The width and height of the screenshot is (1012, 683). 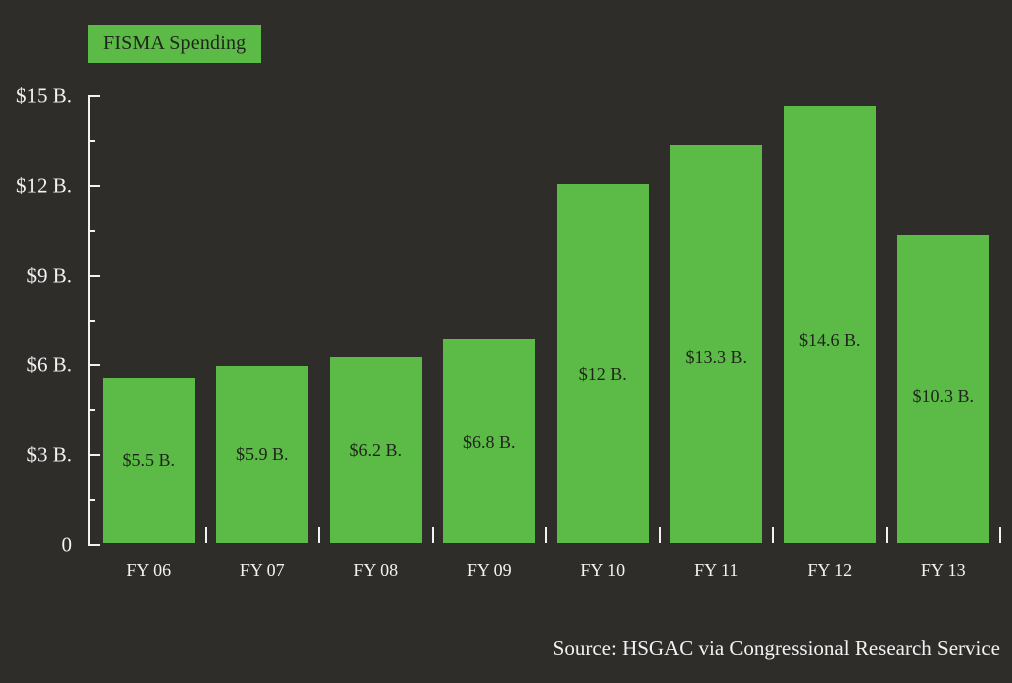 What do you see at coordinates (829, 324) in the screenshot?
I see `bar-fy-12: $14.6 B.` at bounding box center [829, 324].